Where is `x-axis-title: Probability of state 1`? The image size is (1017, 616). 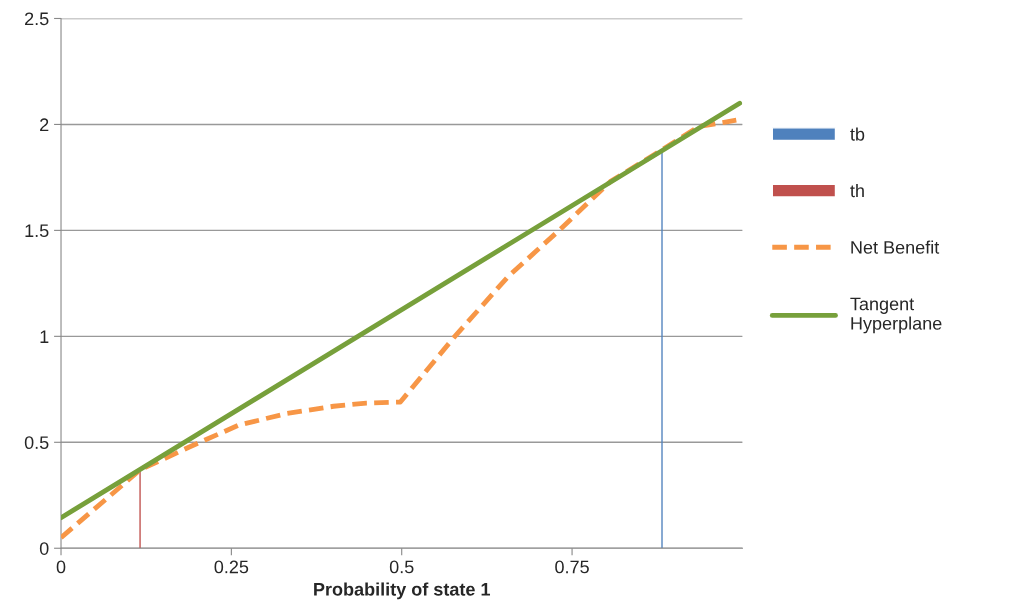 x-axis-title: Probability of state 1 is located at coordinates (402, 591).